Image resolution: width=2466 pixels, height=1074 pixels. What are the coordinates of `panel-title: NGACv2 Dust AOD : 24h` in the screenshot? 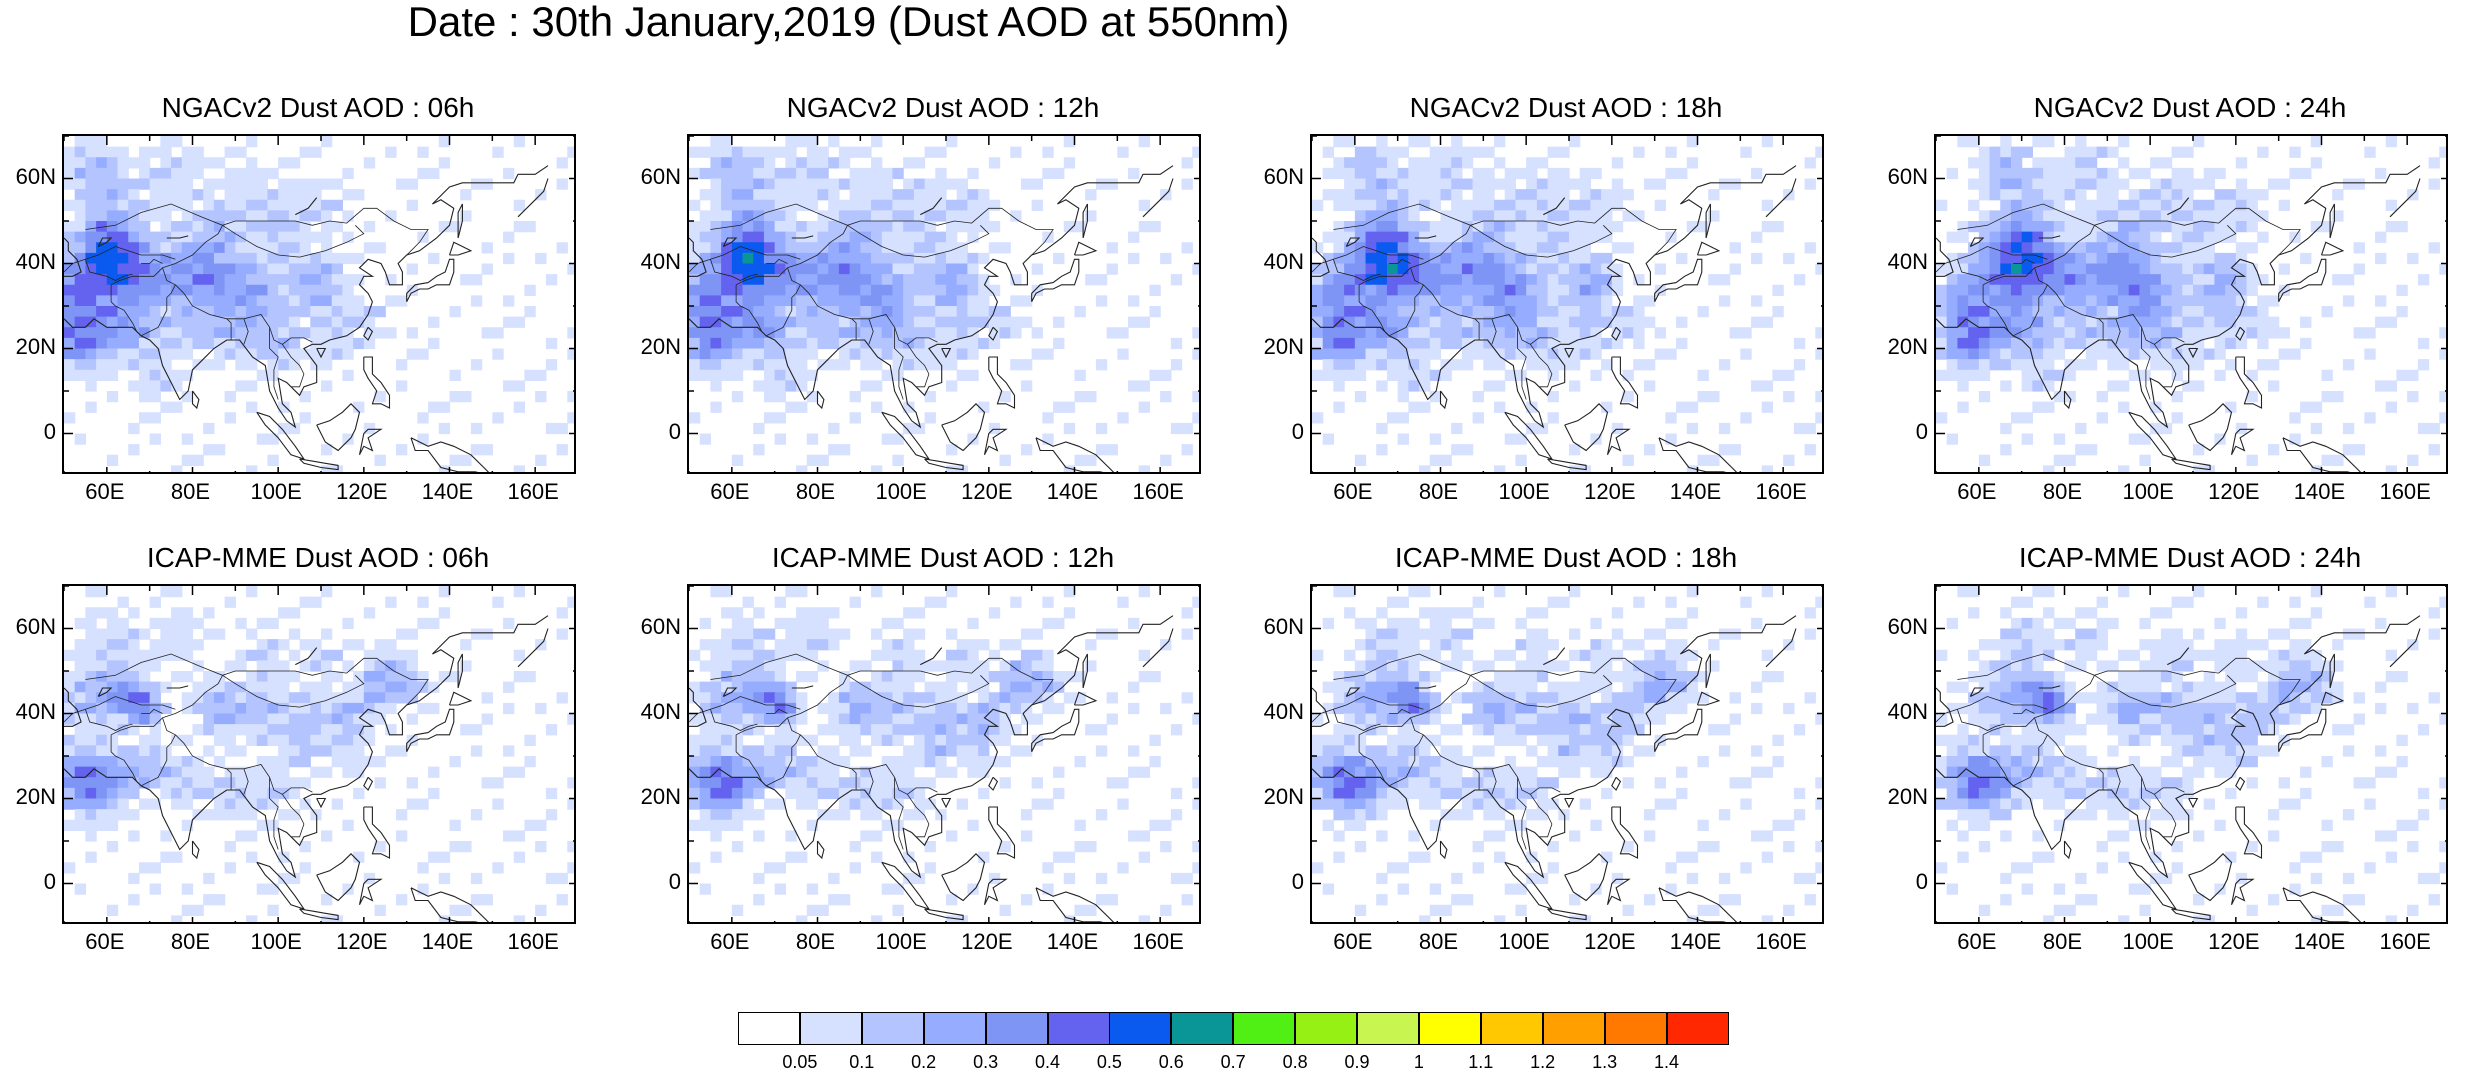 It's located at (2190, 108).